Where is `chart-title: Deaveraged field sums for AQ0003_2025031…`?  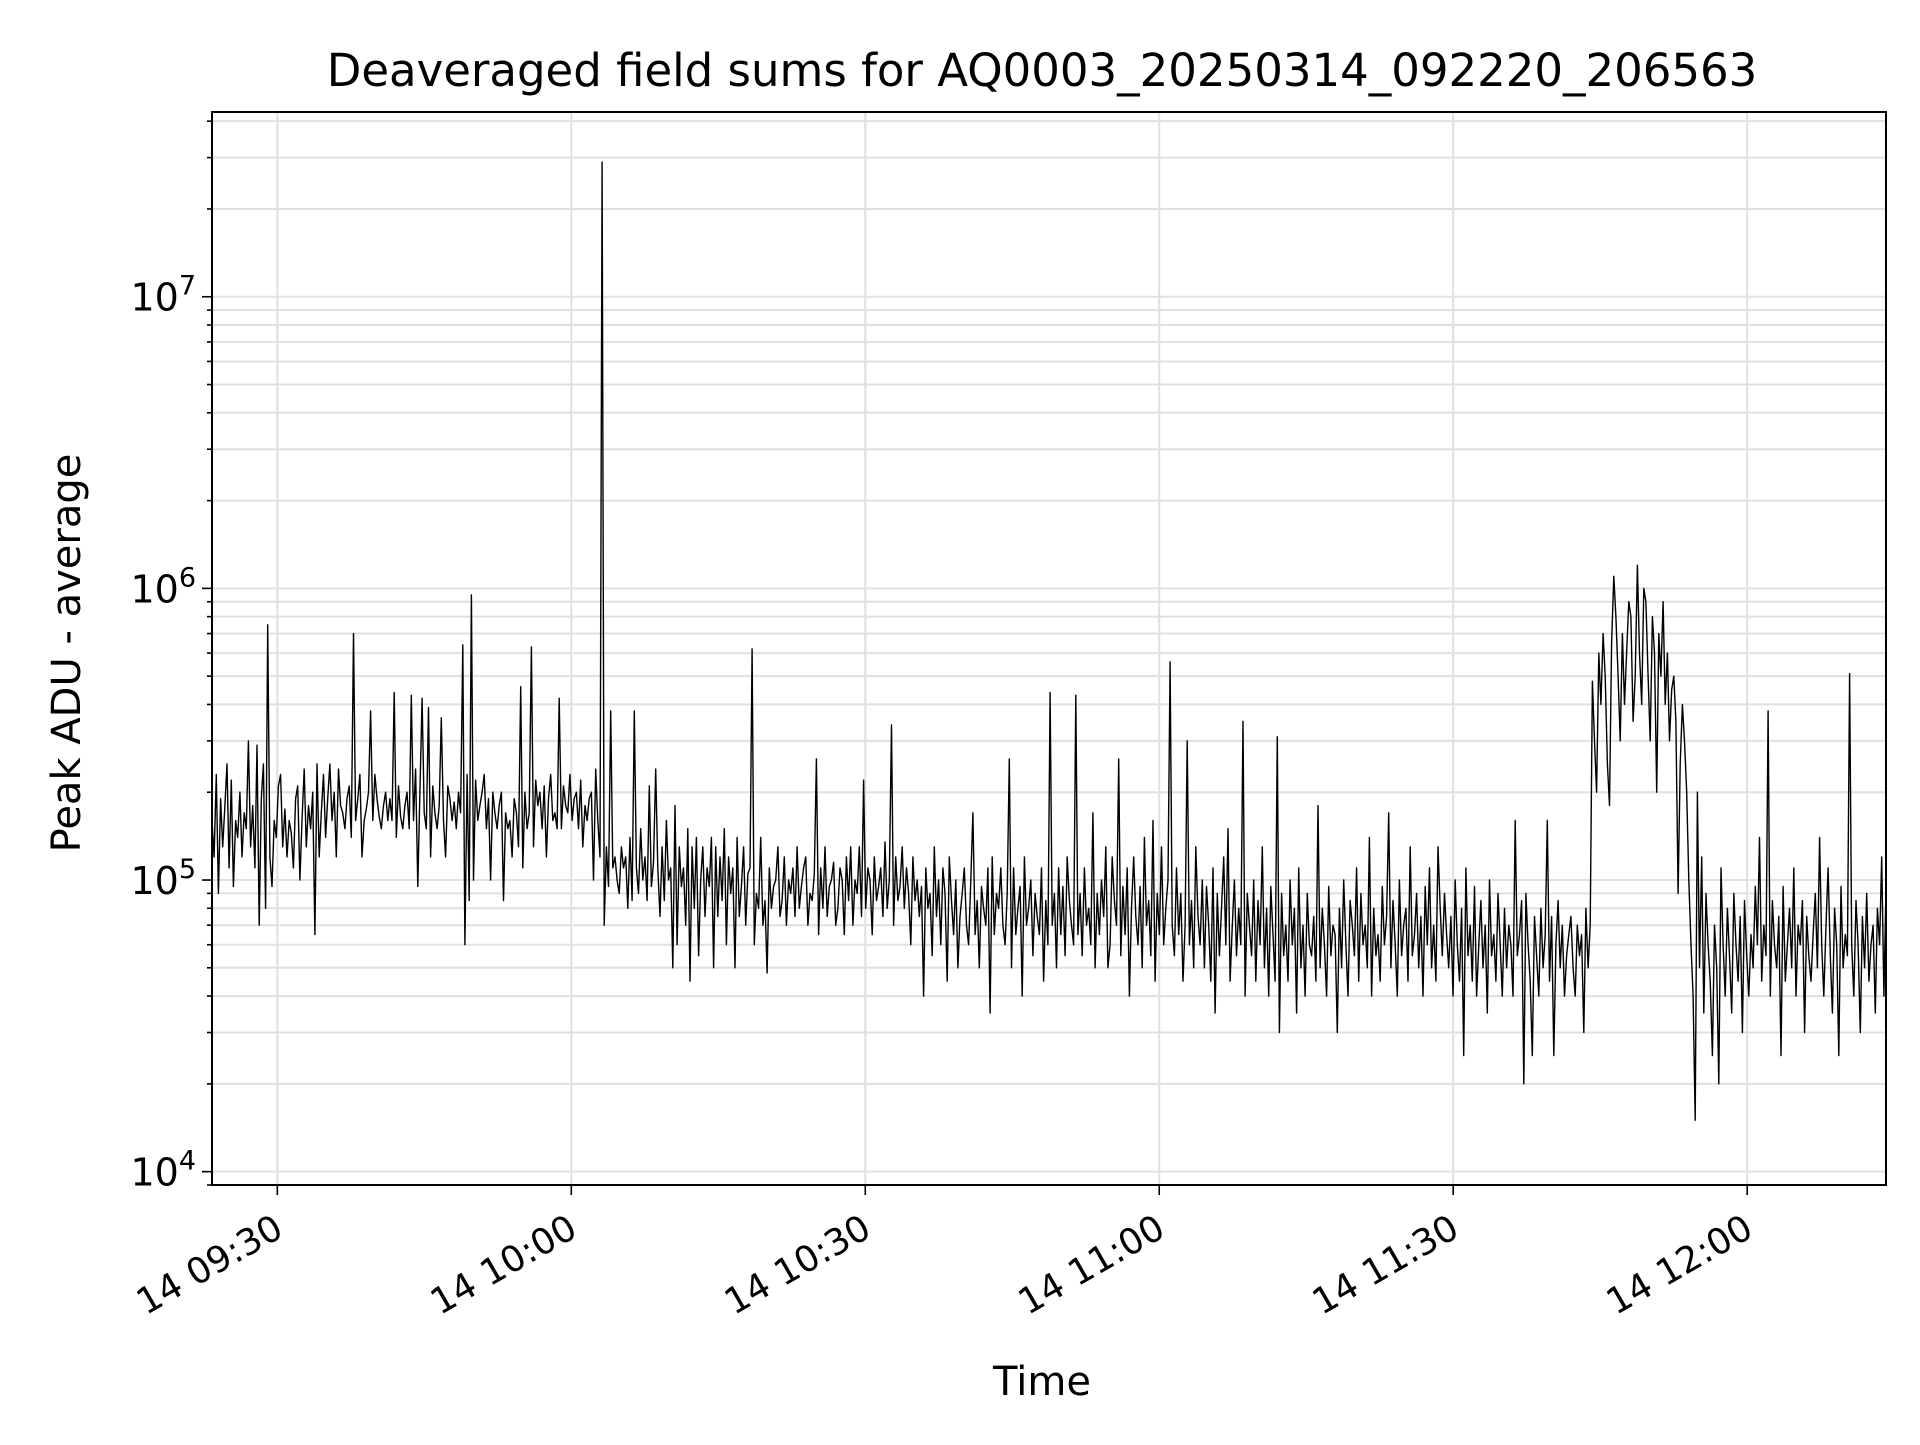 chart-title: Deaveraged field sums for AQ0003_2025031… is located at coordinates (1042, 70).